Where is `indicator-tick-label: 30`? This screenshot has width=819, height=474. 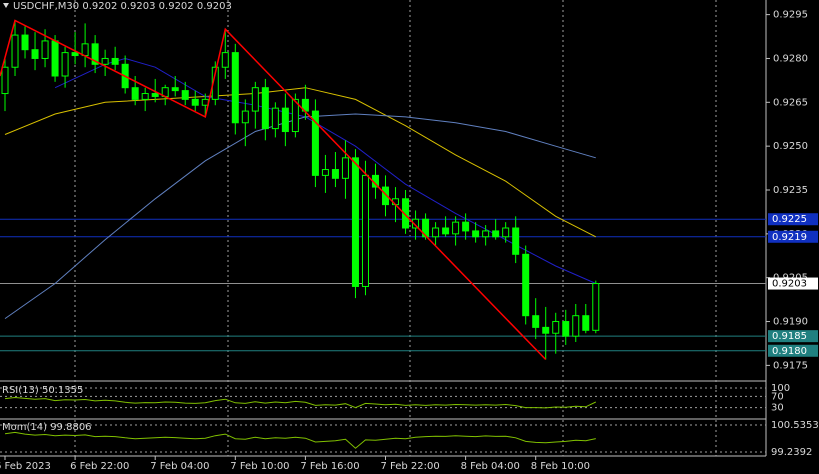
indicator-tick-label: 30 is located at coordinates (777, 408).